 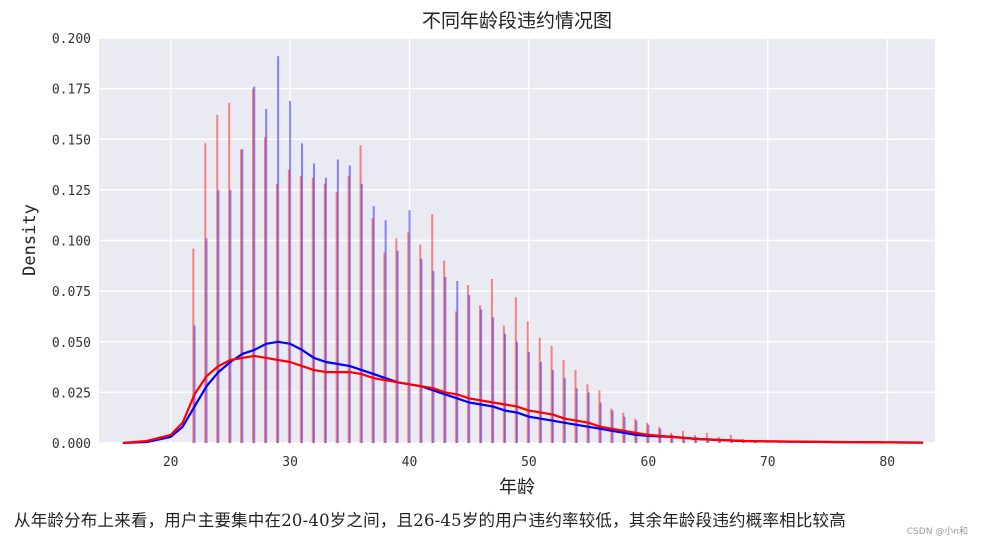 I want to click on x-tick-label: 60, so click(x=649, y=462).